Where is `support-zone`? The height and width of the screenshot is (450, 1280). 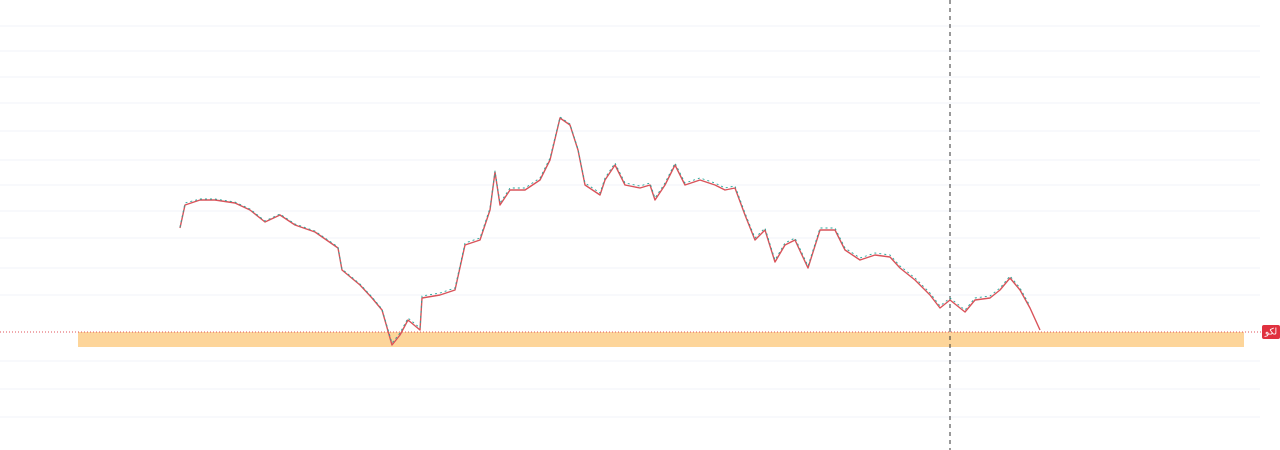 support-zone is located at coordinates (661, 339).